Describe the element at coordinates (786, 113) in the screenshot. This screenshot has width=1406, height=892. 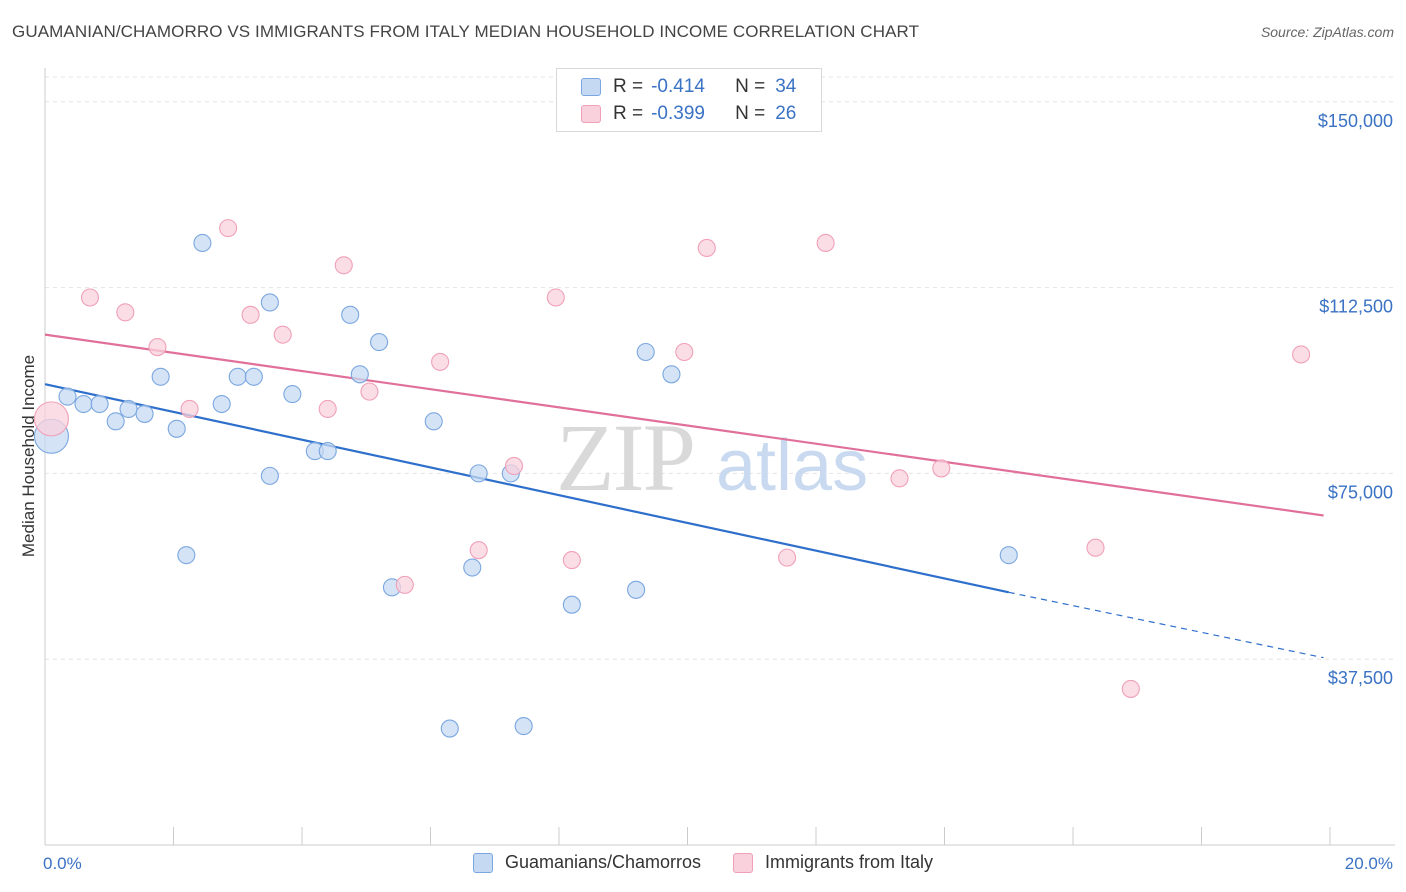
I see `legend-n-value: 26` at that location.